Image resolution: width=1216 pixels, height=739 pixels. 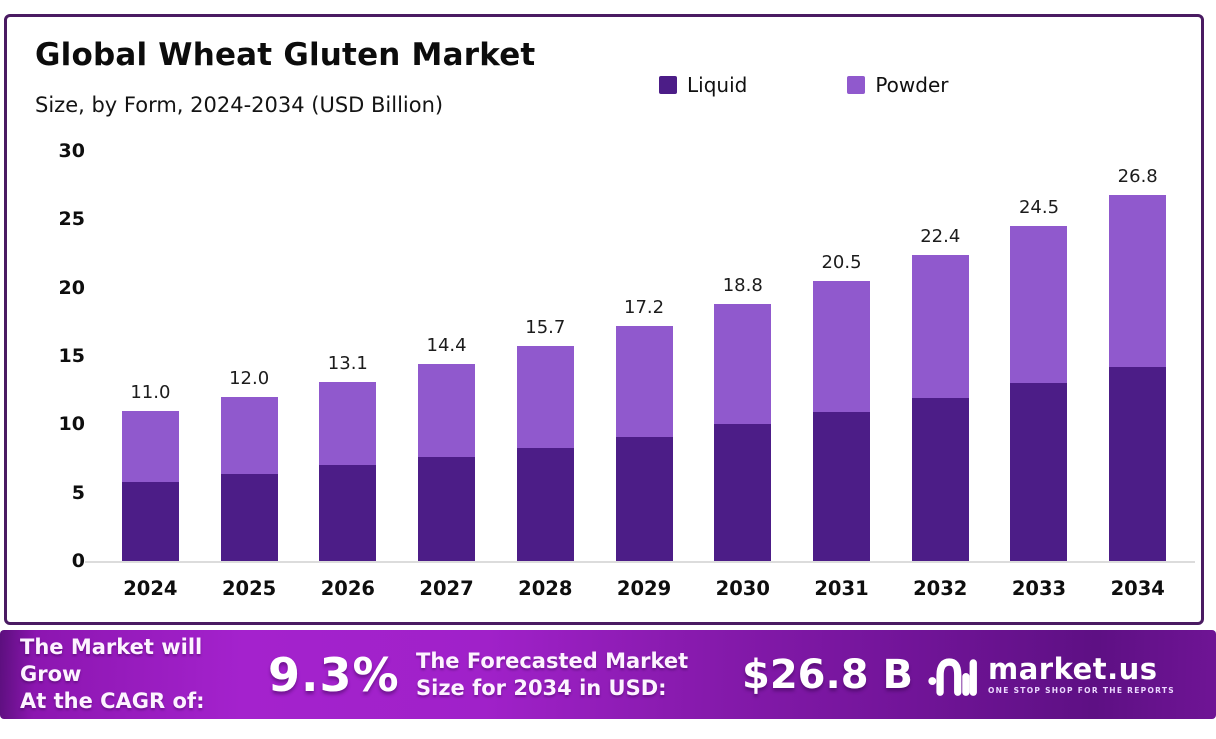 I want to click on bar-value-label-2033: 24.5, so click(x=1039, y=208).